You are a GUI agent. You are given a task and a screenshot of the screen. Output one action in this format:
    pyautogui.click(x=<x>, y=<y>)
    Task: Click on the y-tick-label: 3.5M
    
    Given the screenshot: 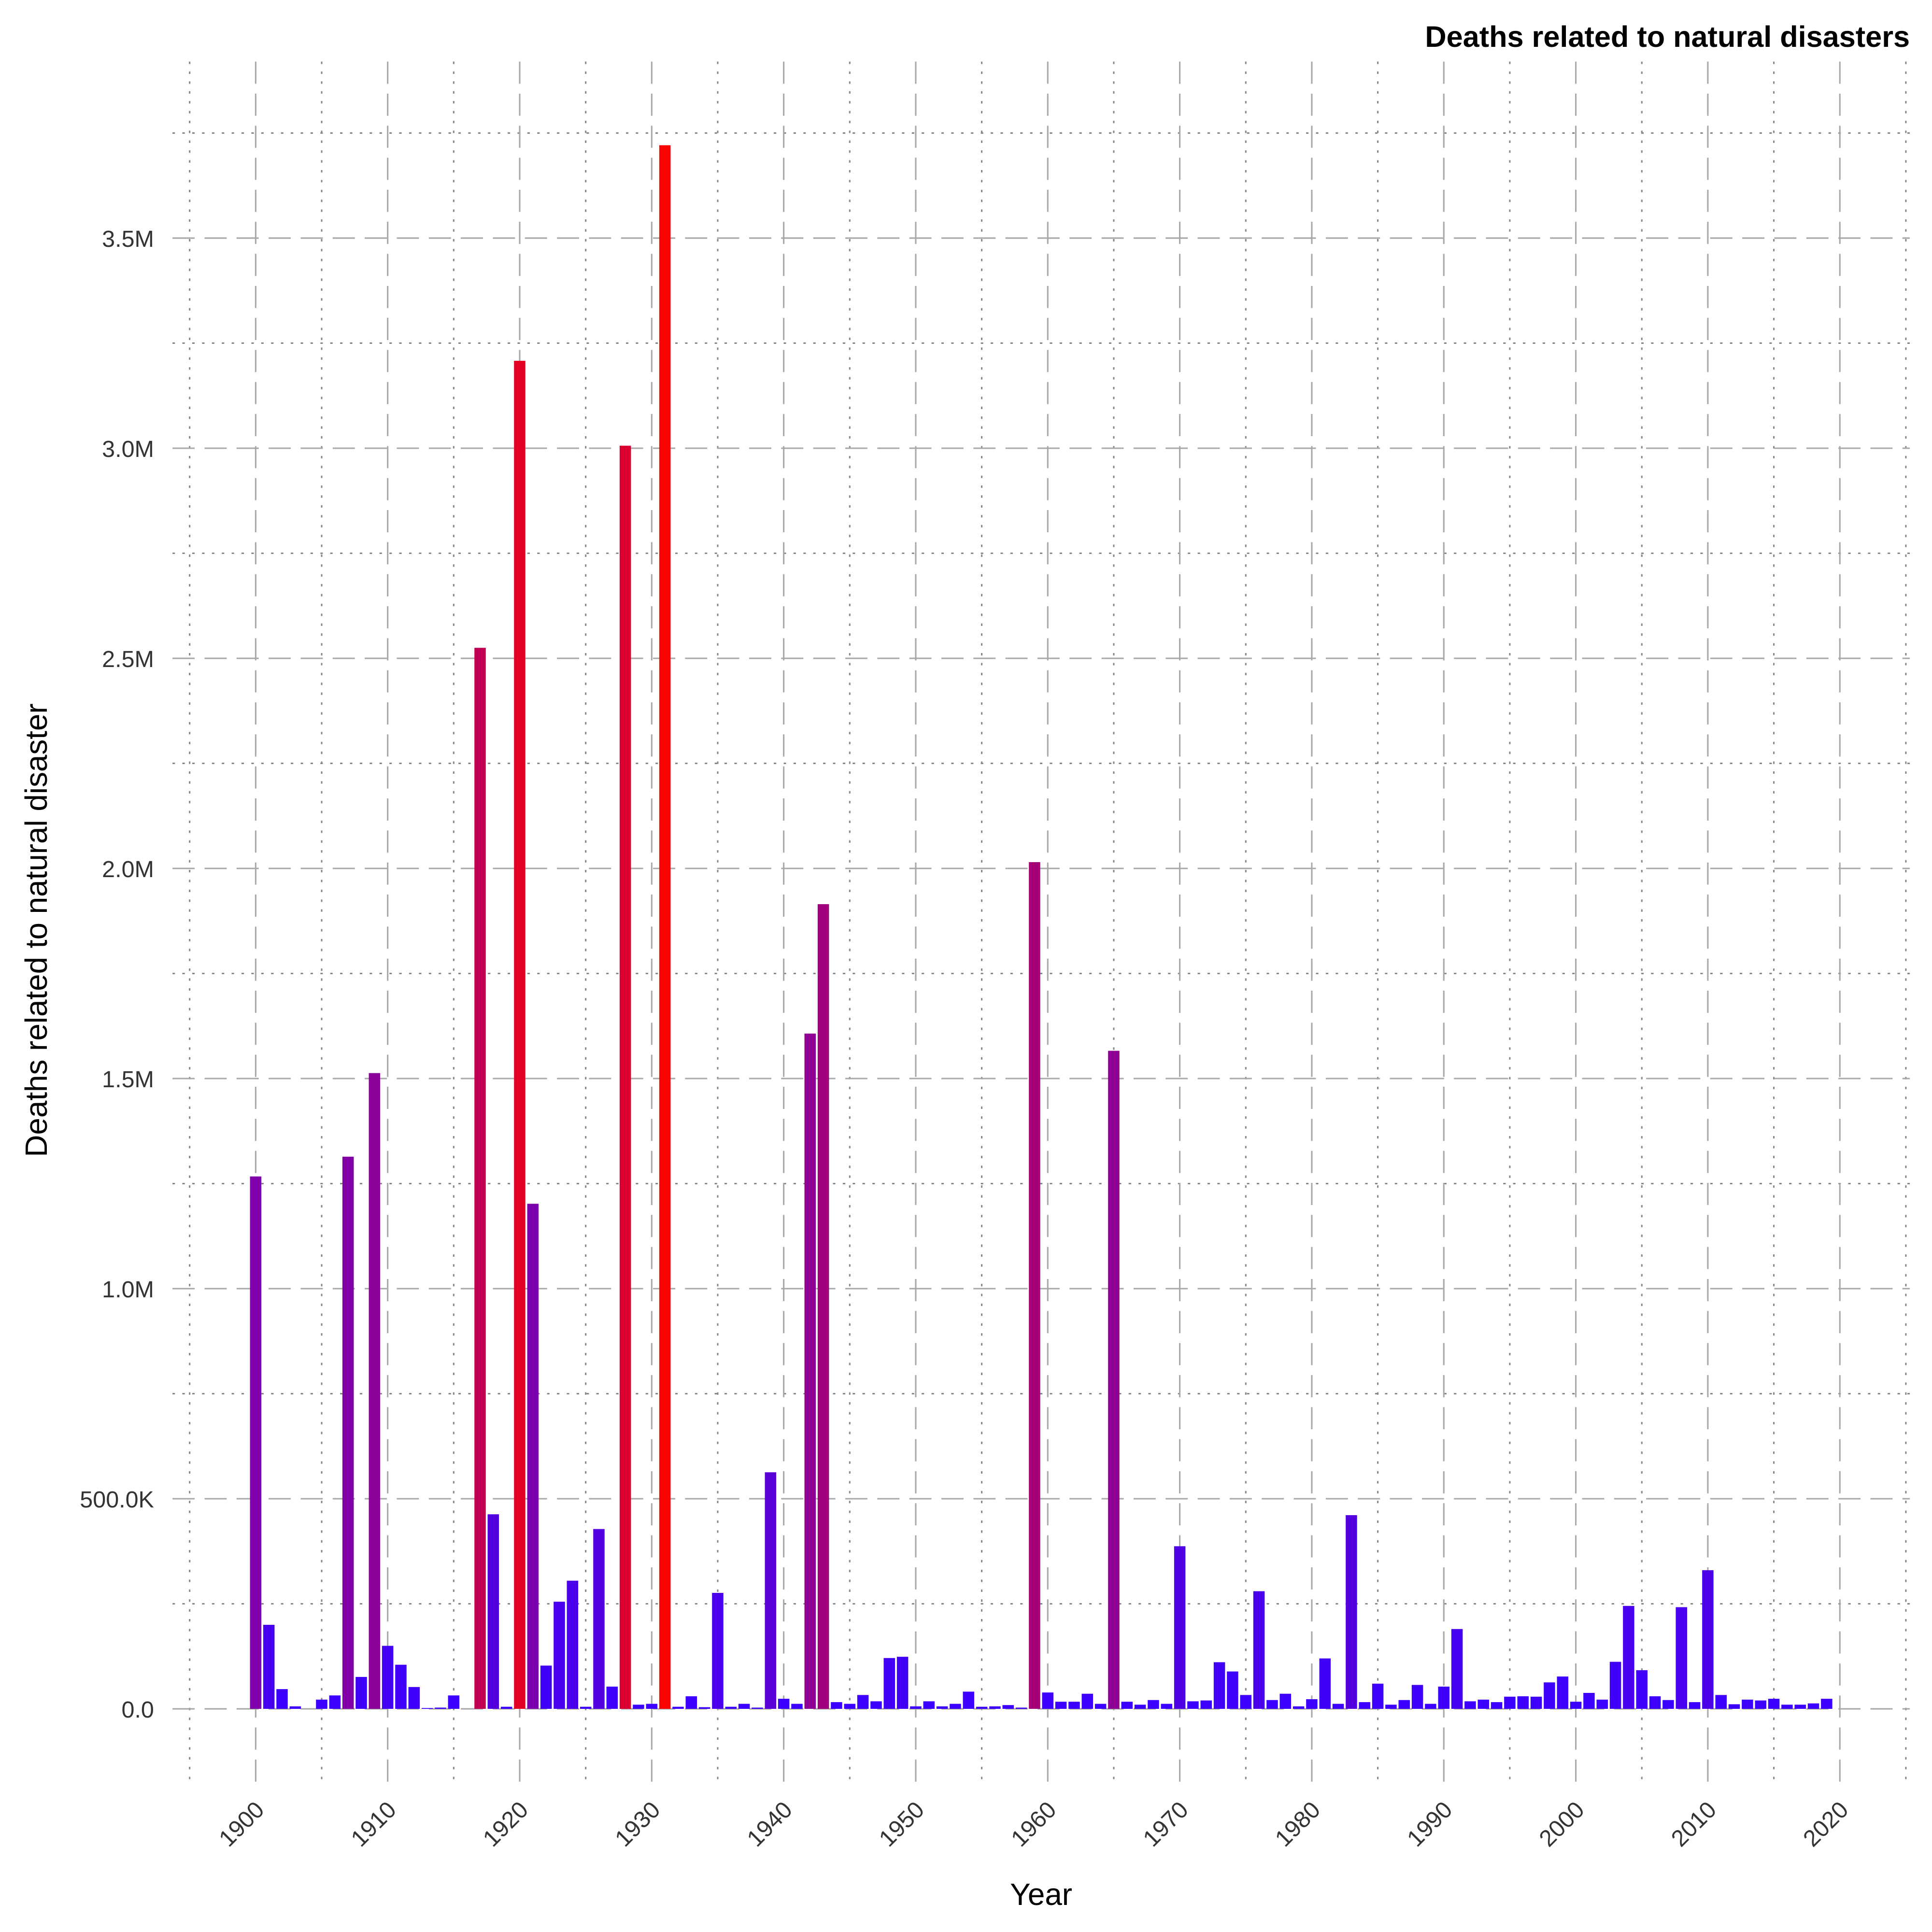 What is the action you would take?
    pyautogui.click(x=128, y=239)
    